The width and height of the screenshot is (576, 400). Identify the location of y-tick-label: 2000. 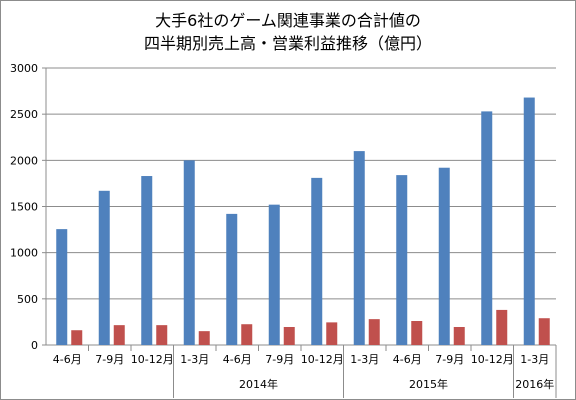
(24, 160).